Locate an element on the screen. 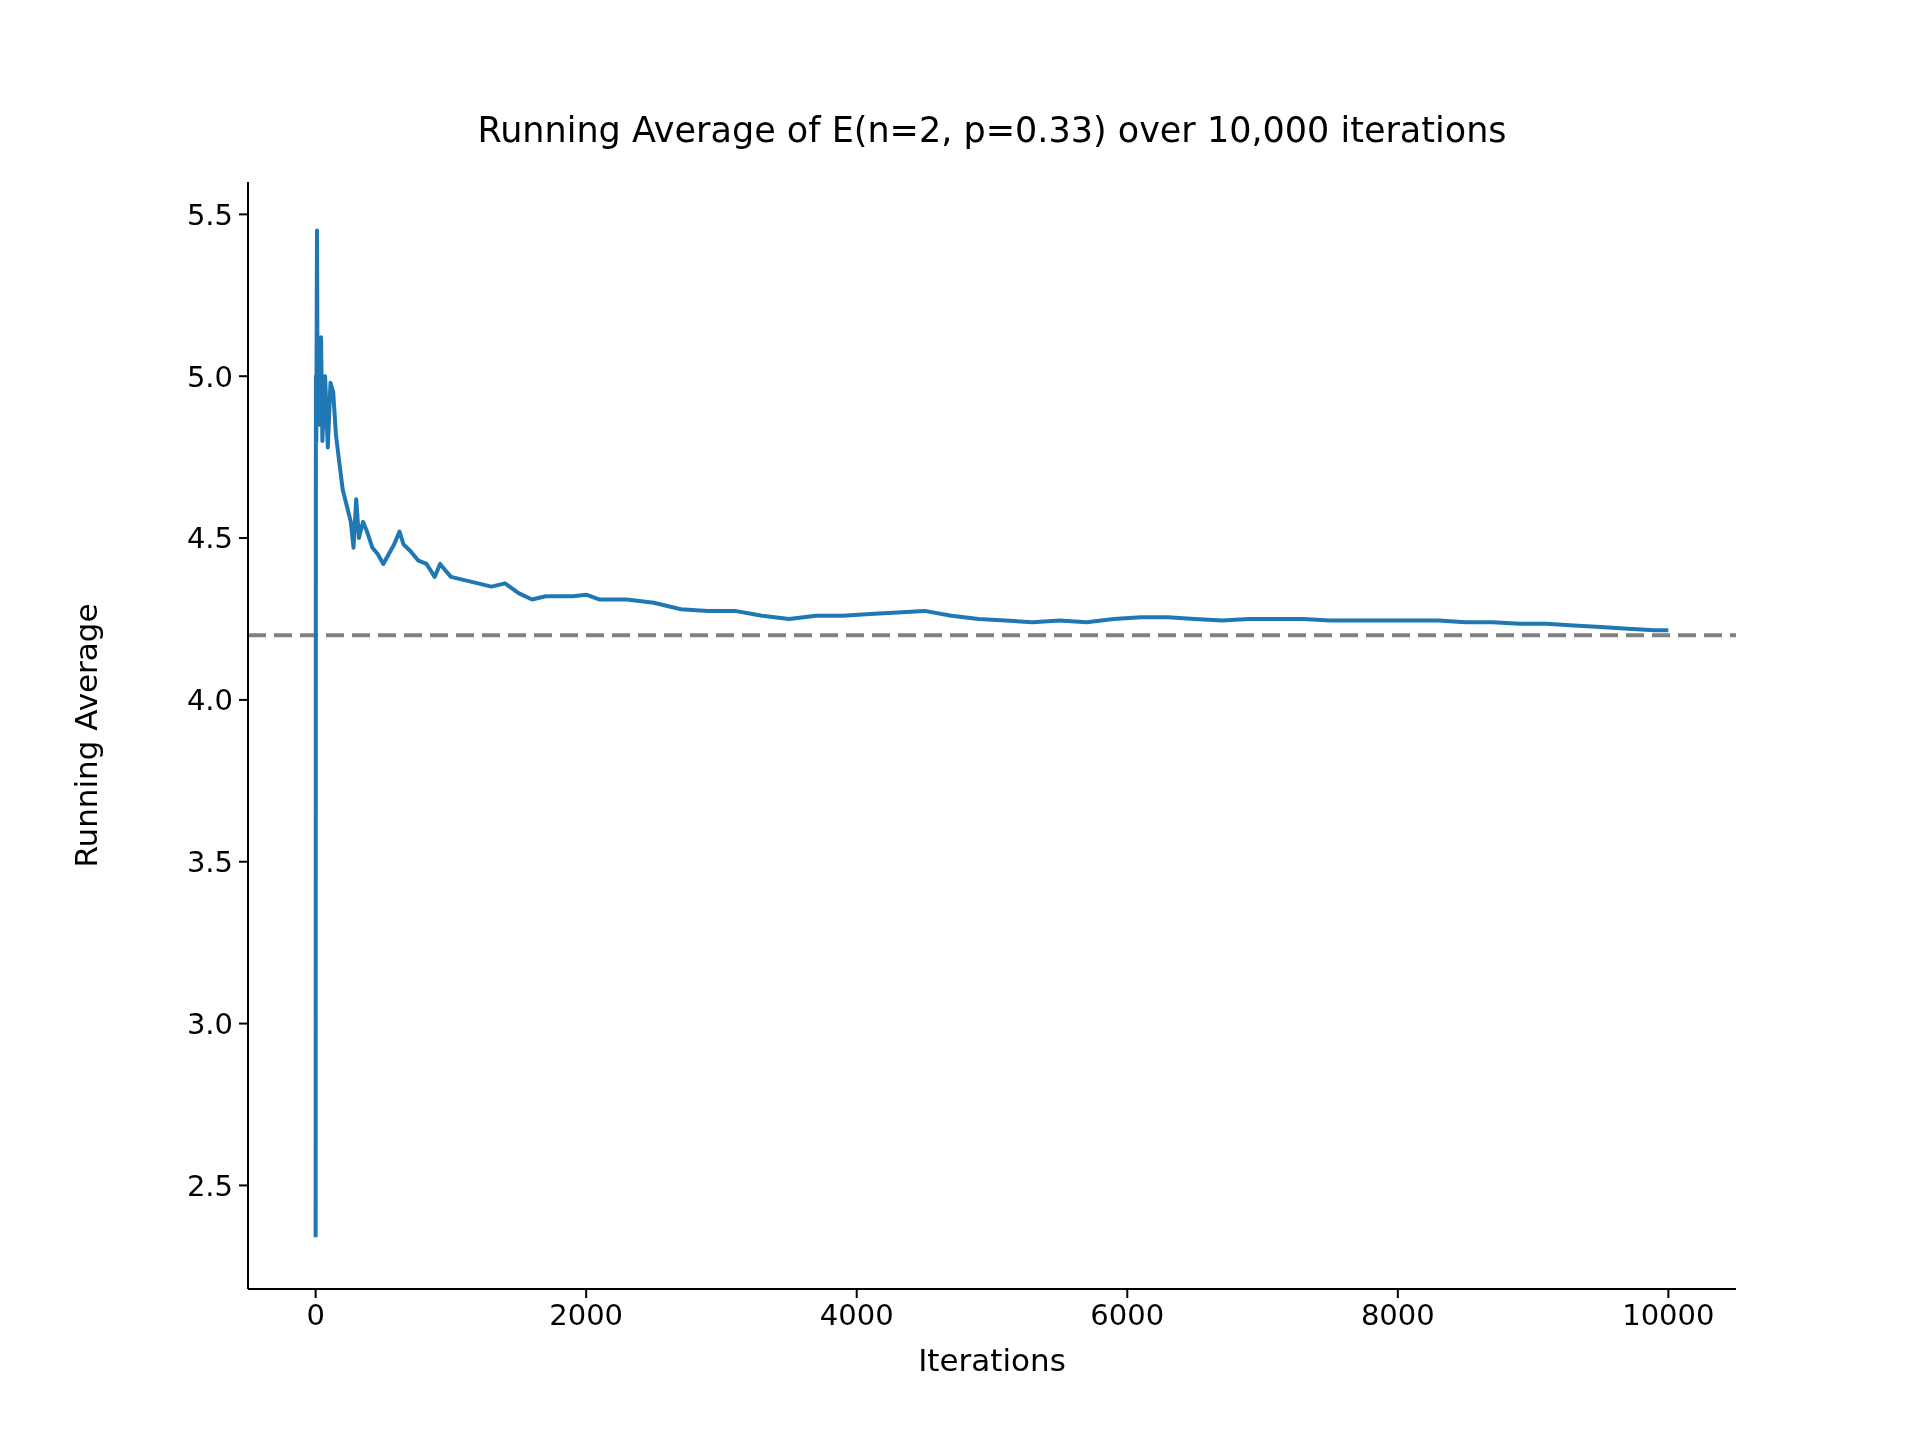 The image size is (1920, 1440). y-axis-title: Running Average is located at coordinates (86, 735).